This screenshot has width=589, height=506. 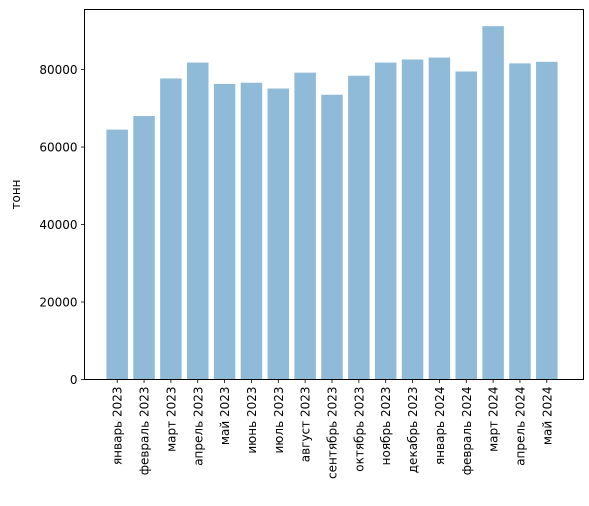 What do you see at coordinates (58, 70) in the screenshot?
I see `y-tick-label: 80000` at bounding box center [58, 70].